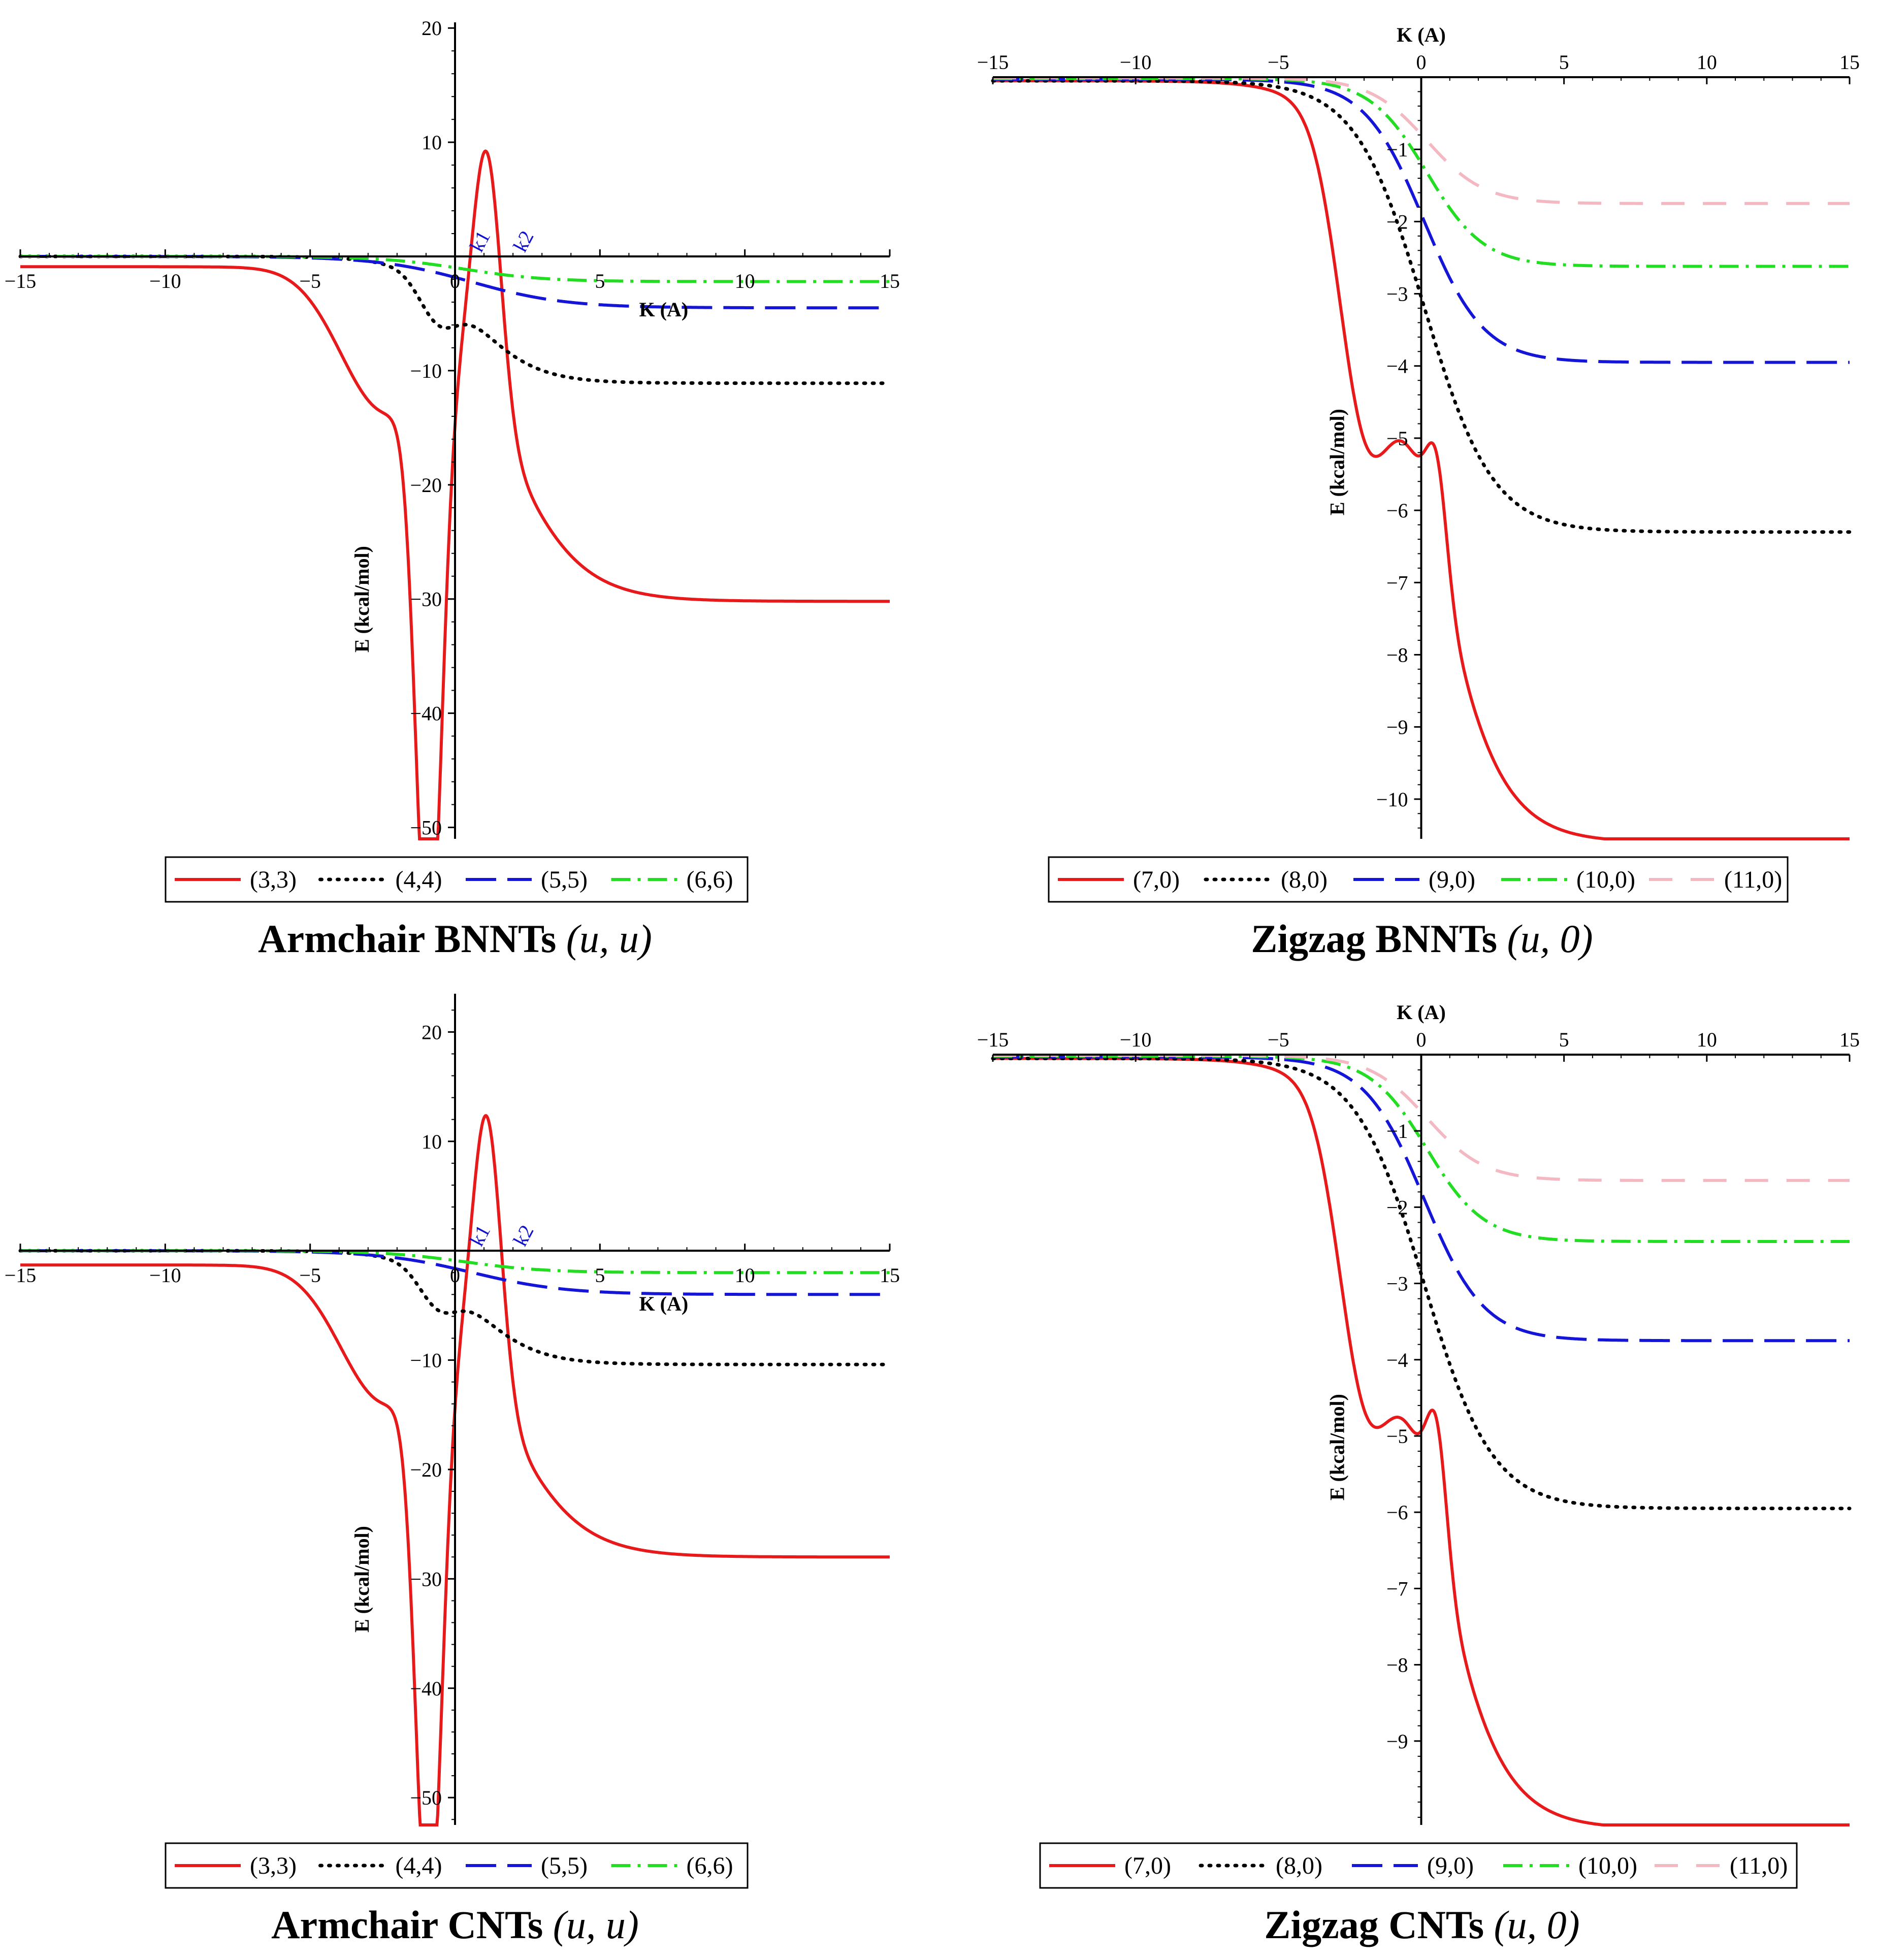 Image resolution: width=1877 pixels, height=1960 pixels. I want to click on panel-title: Armchair BNNTs (u, u), so click(455, 939).